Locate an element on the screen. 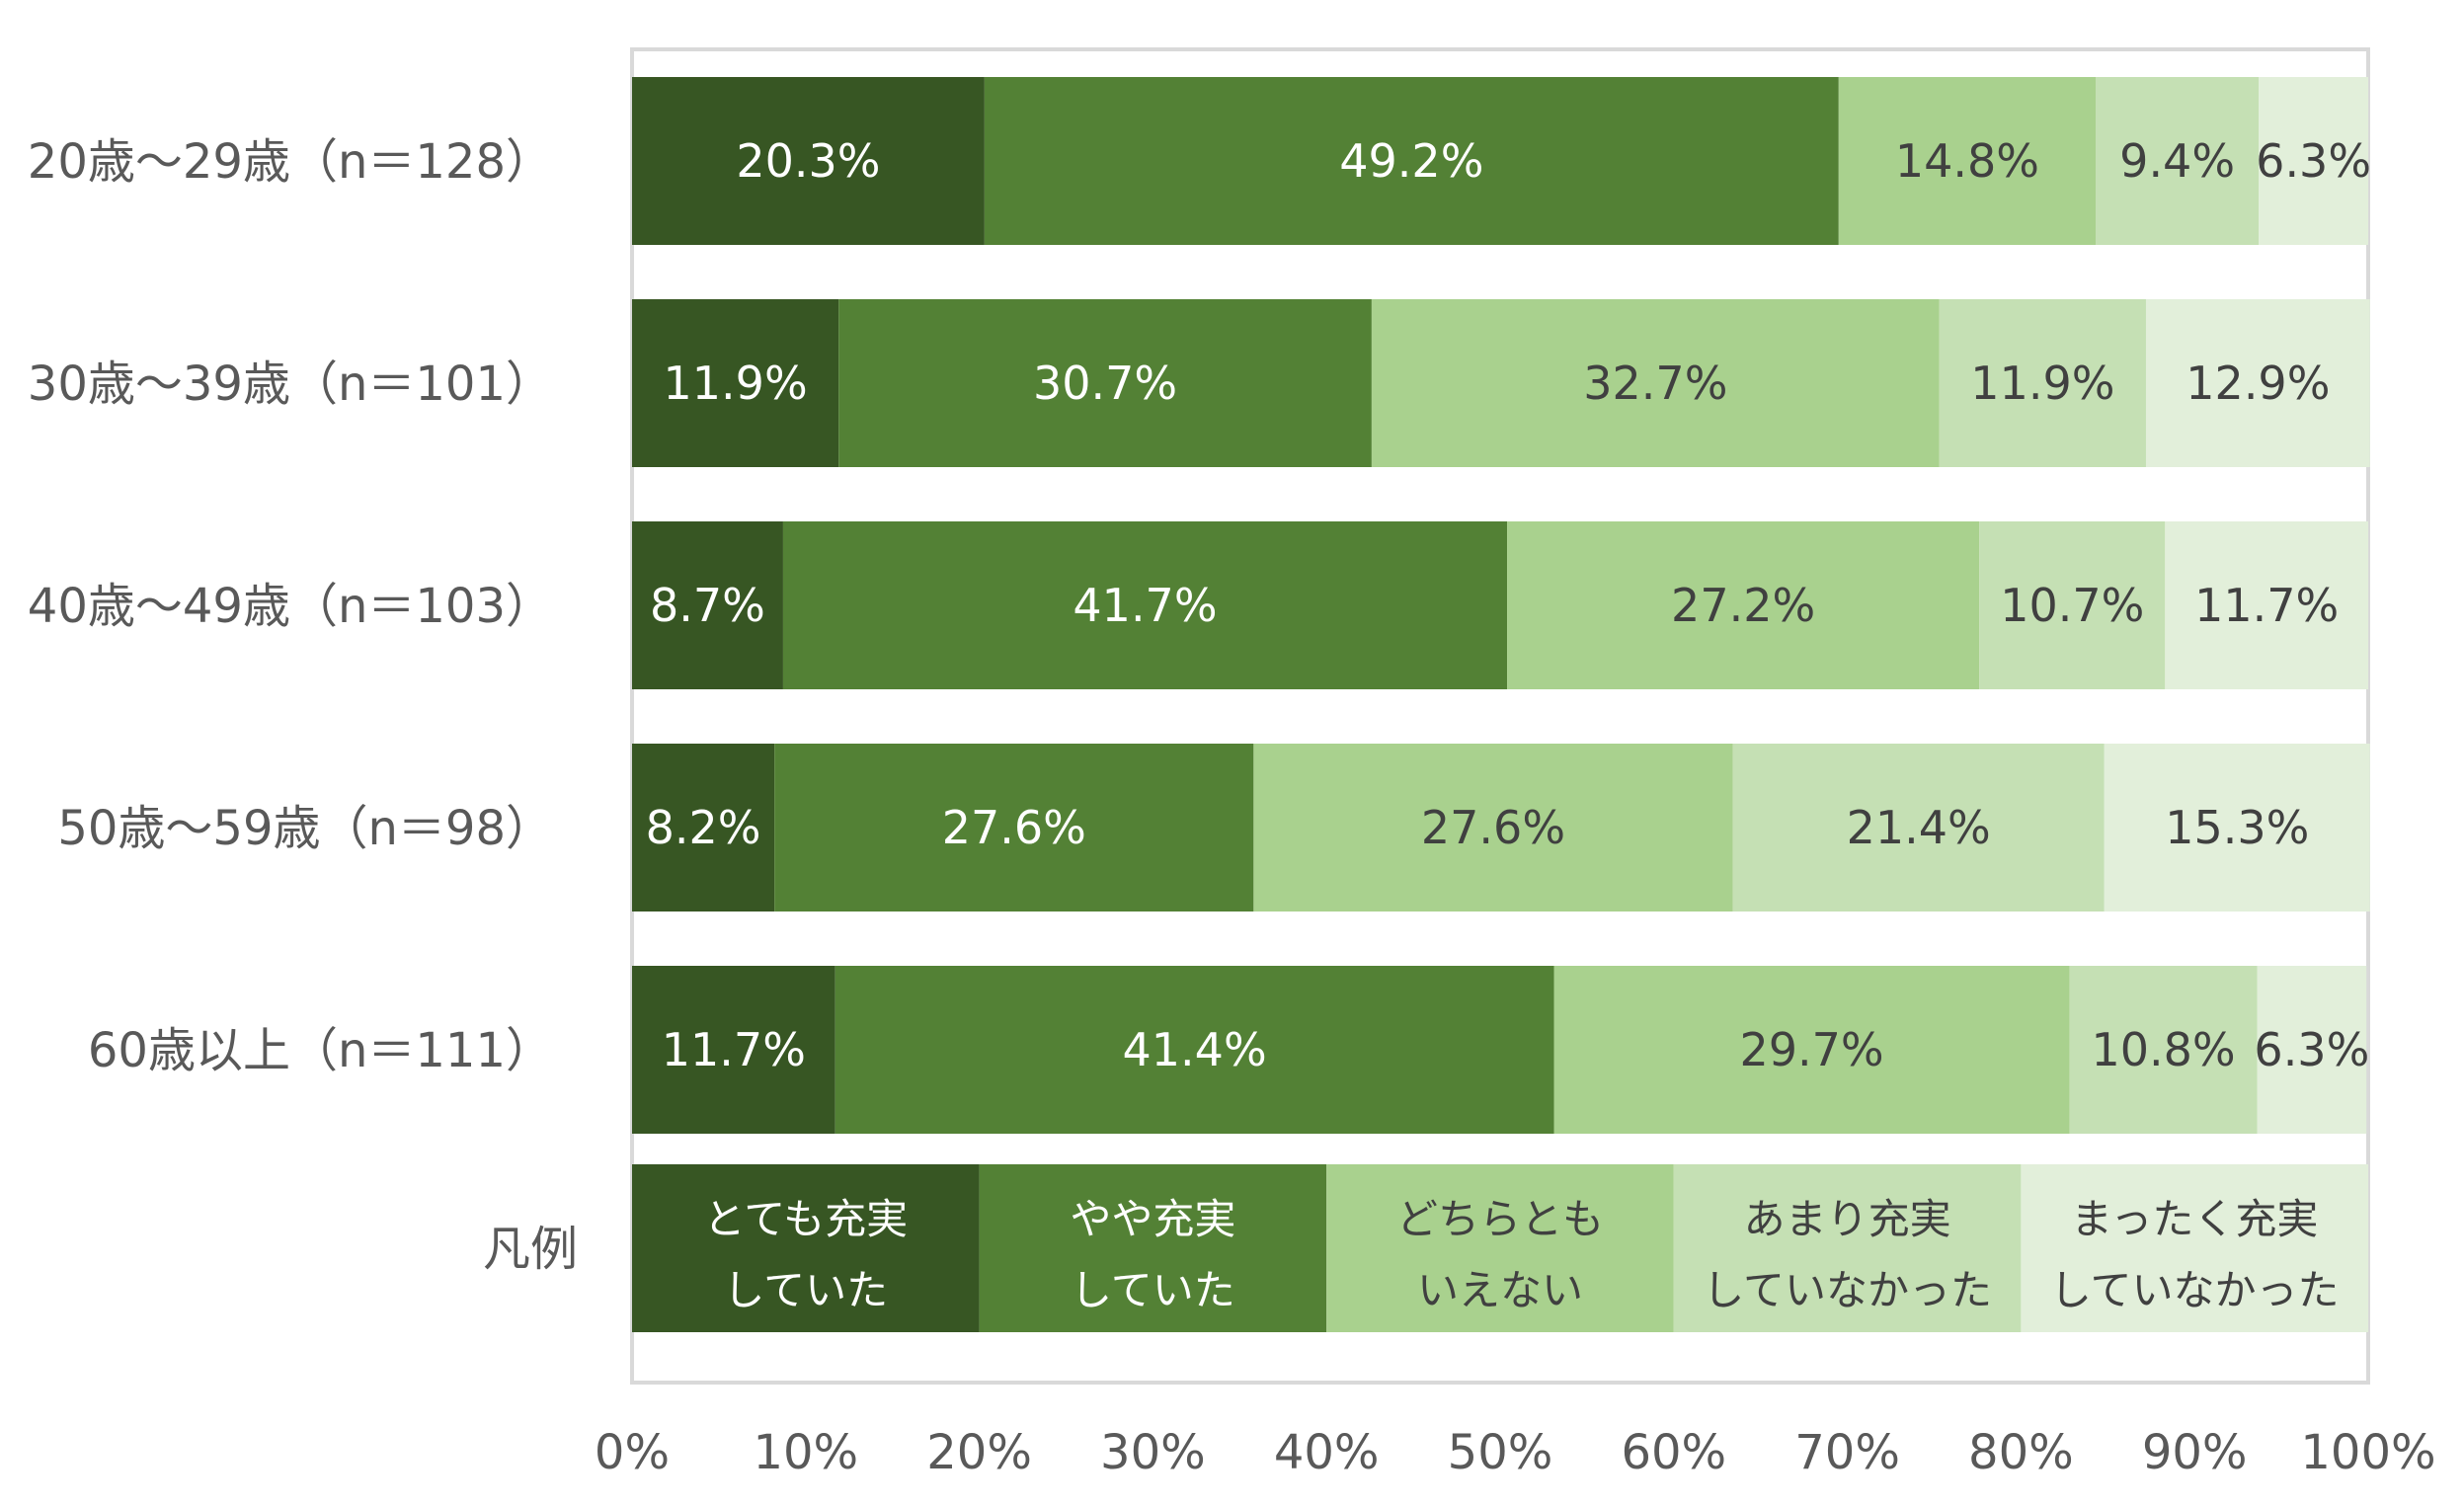  data-label: 41.7% is located at coordinates (1145, 605).